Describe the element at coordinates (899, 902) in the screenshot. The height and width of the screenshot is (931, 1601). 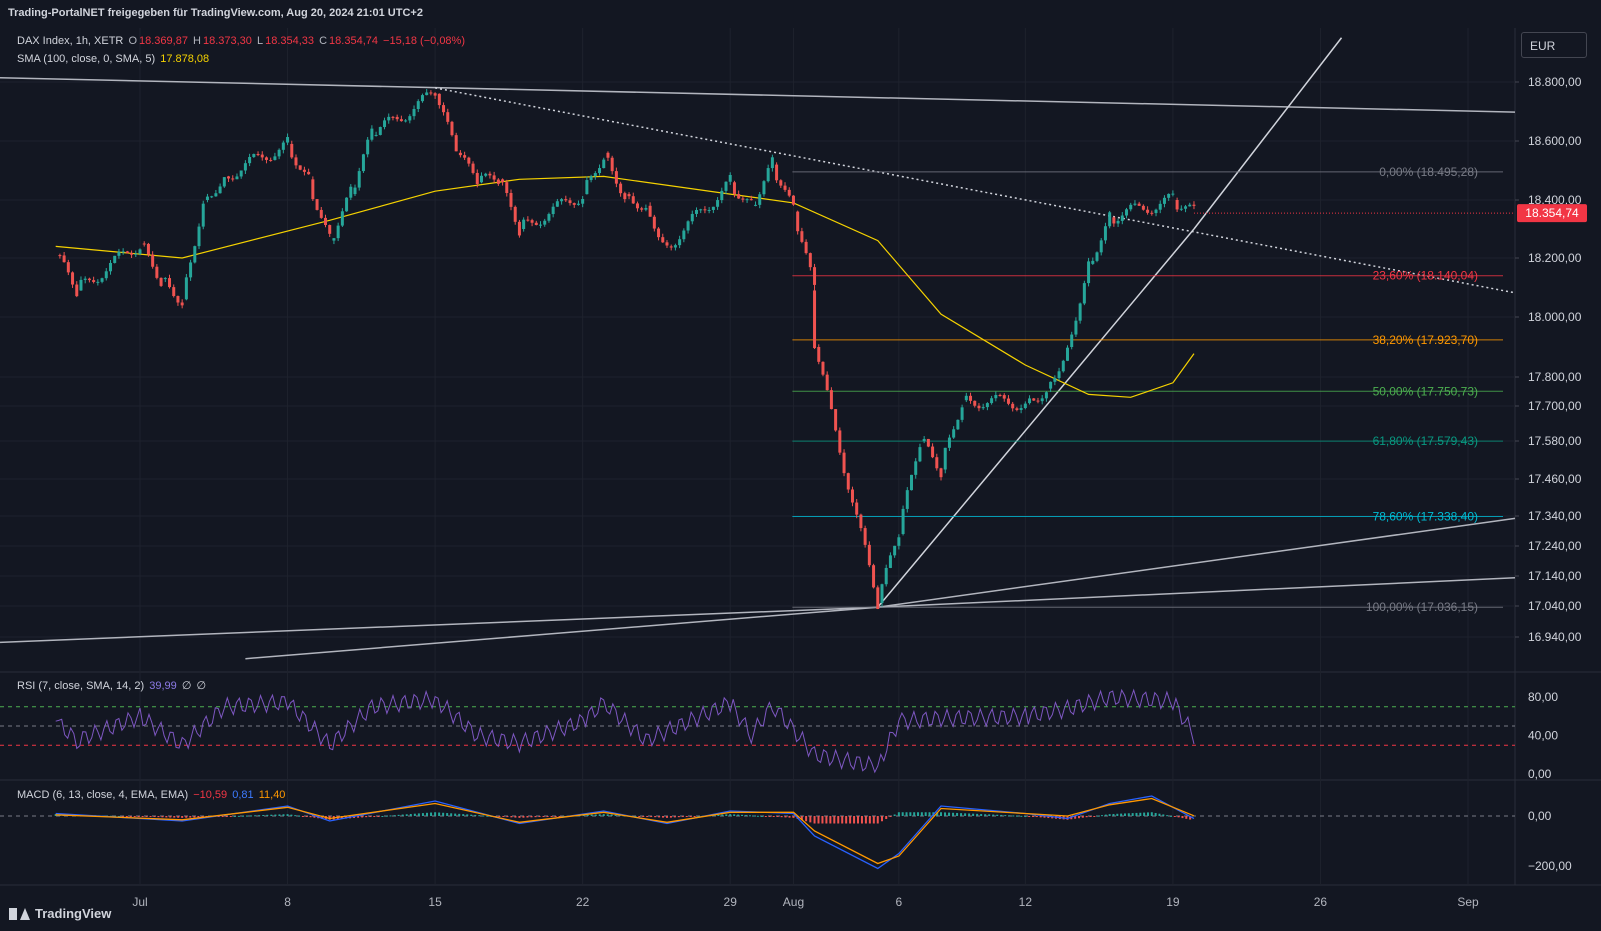
I see `x-tick-label: 6` at that location.